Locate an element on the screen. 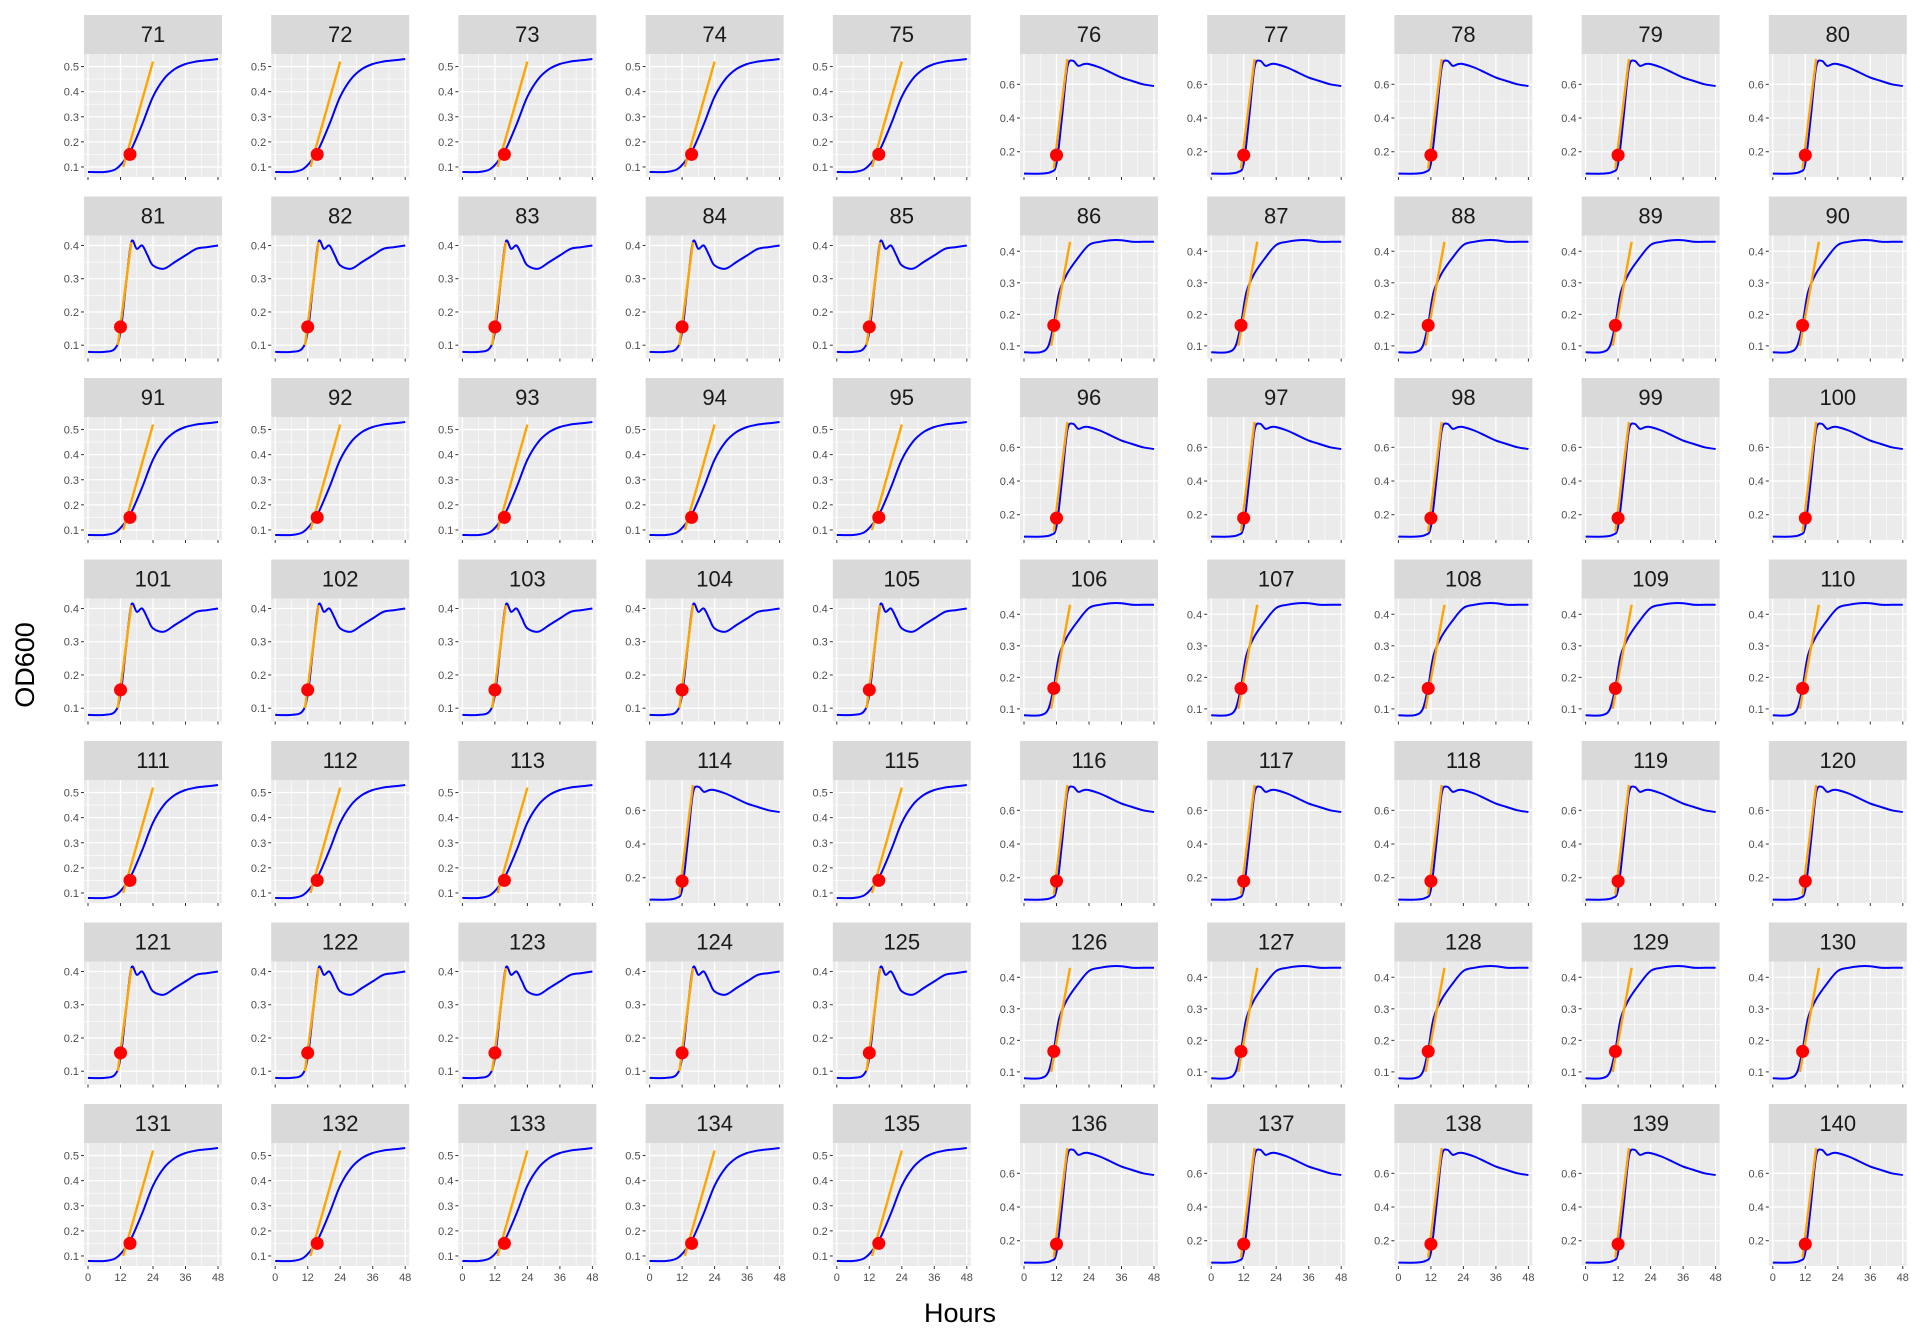  strip-label: 138 is located at coordinates (1463, 1123).